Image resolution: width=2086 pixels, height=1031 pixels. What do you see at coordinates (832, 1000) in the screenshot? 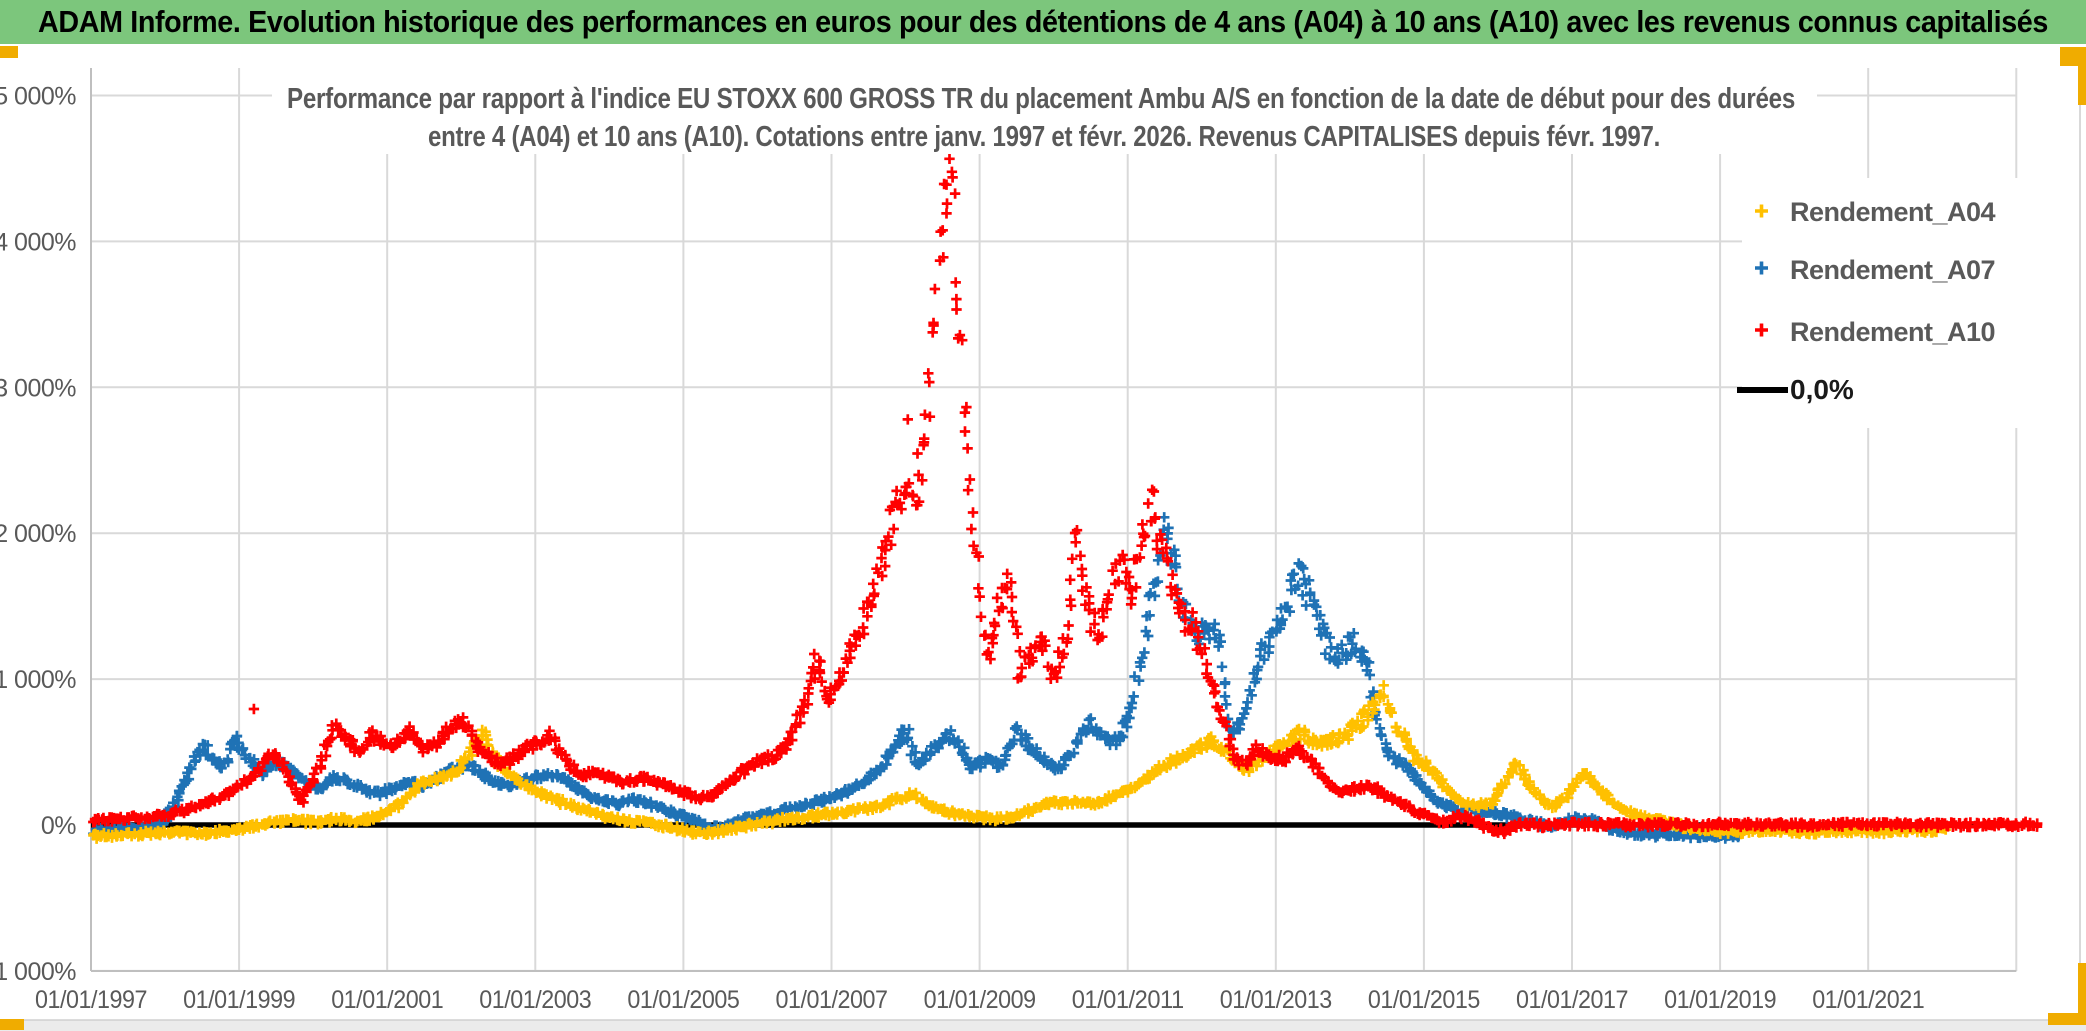
I see `x-tick-label: 01/01/2007` at bounding box center [832, 1000].